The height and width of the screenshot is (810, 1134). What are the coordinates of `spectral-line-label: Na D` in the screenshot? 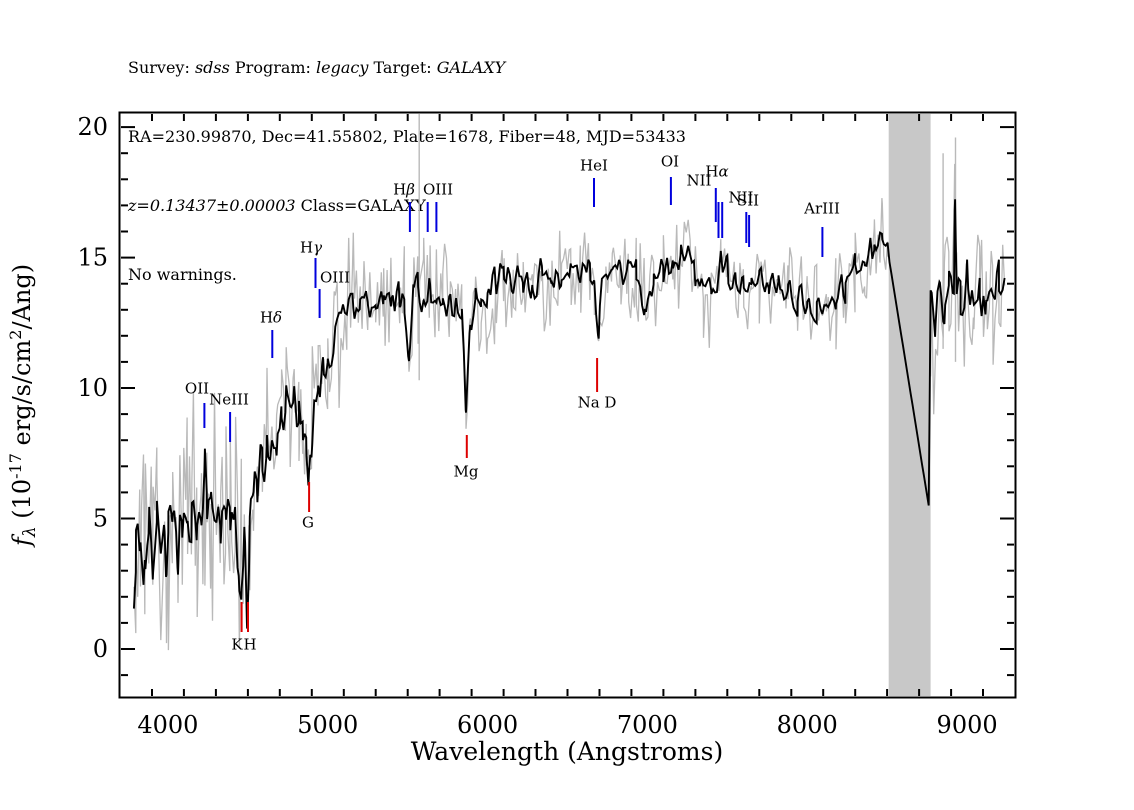 It's located at (597, 403).